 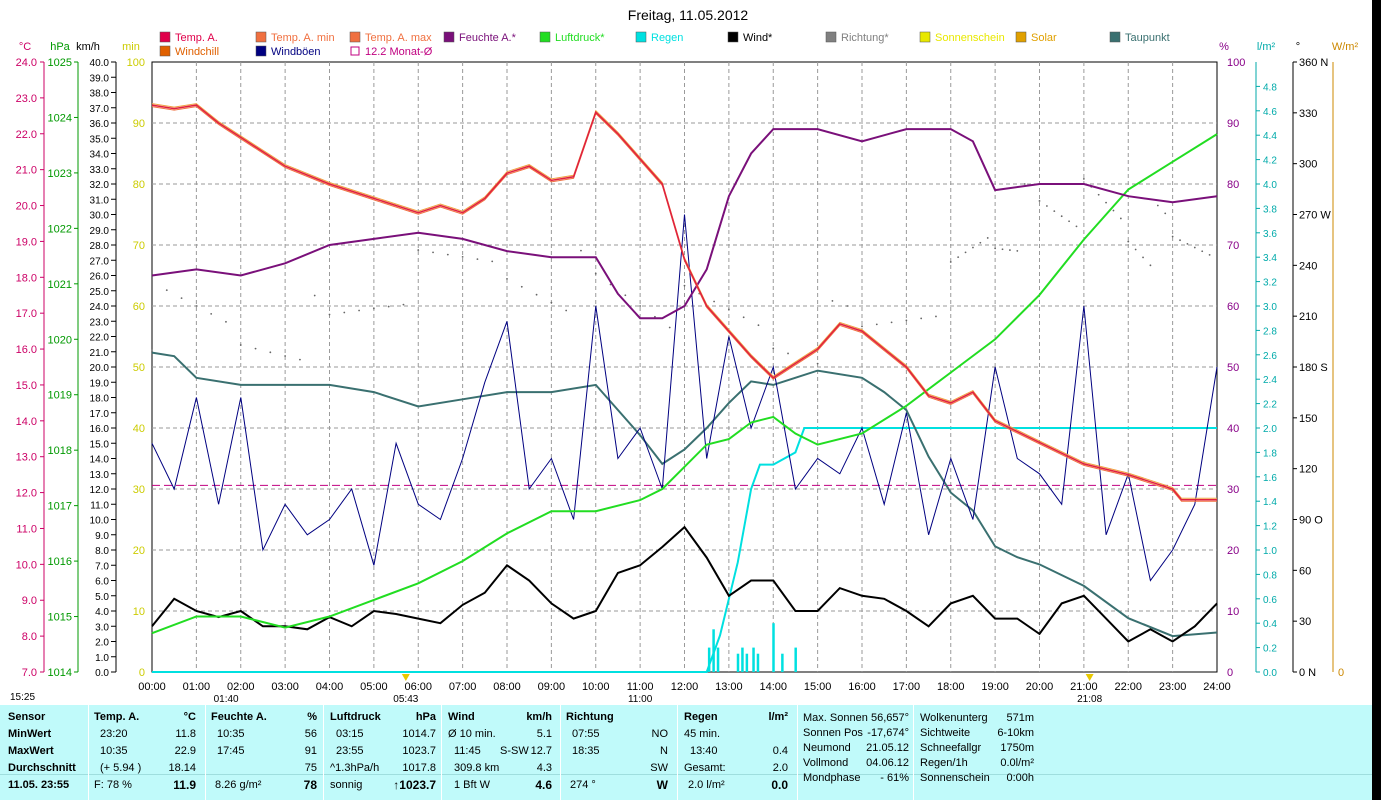 I want to click on richtung-column: Richtung 07:55 NO 18:35 N SW 274 ° W, so click(x=619, y=751).